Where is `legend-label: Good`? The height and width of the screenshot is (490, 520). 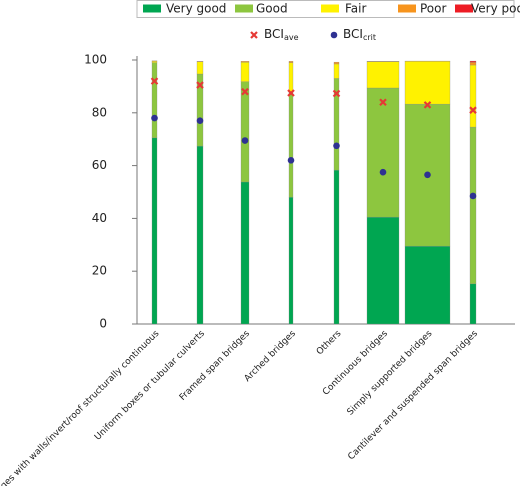 legend-label: Good is located at coordinates (272, 9).